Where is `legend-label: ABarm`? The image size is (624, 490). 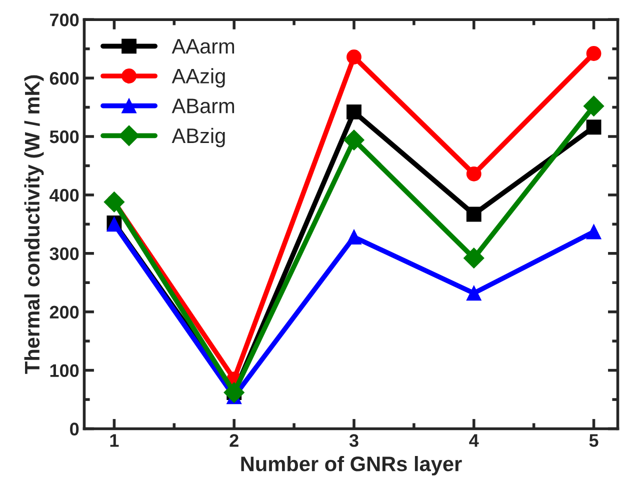
legend-label: ABarm is located at coordinates (203, 106).